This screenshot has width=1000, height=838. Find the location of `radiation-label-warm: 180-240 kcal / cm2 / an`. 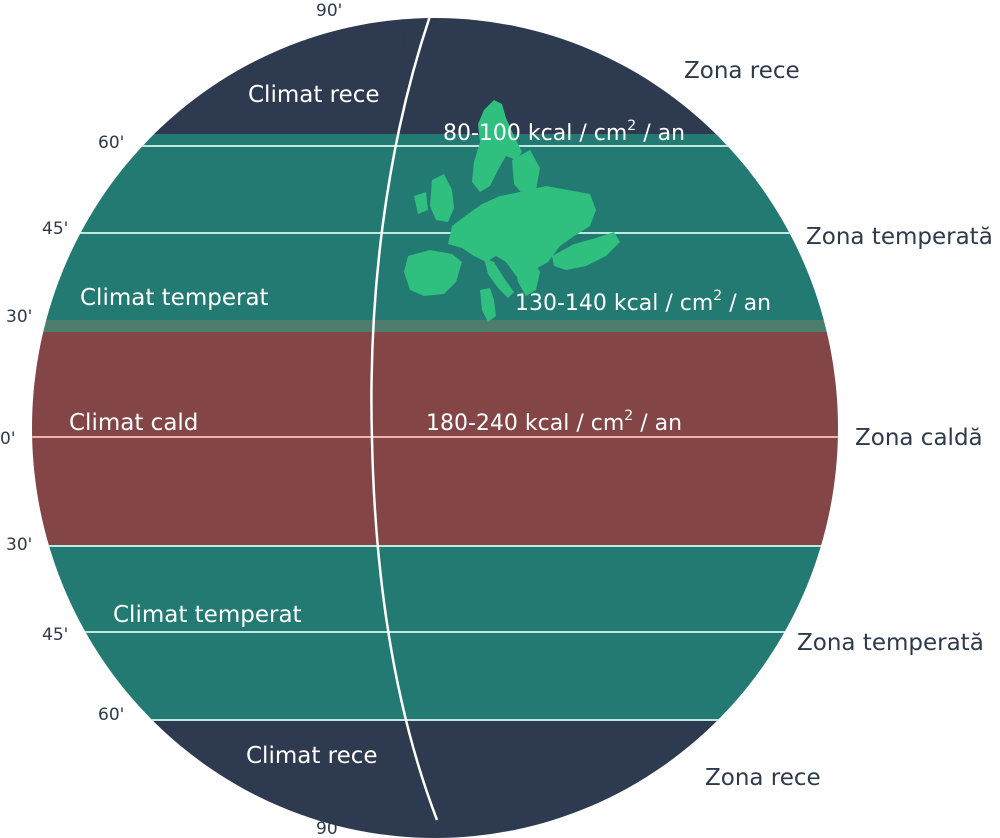

radiation-label-warm: 180-240 kcal / cm2 / an is located at coordinates (554, 422).